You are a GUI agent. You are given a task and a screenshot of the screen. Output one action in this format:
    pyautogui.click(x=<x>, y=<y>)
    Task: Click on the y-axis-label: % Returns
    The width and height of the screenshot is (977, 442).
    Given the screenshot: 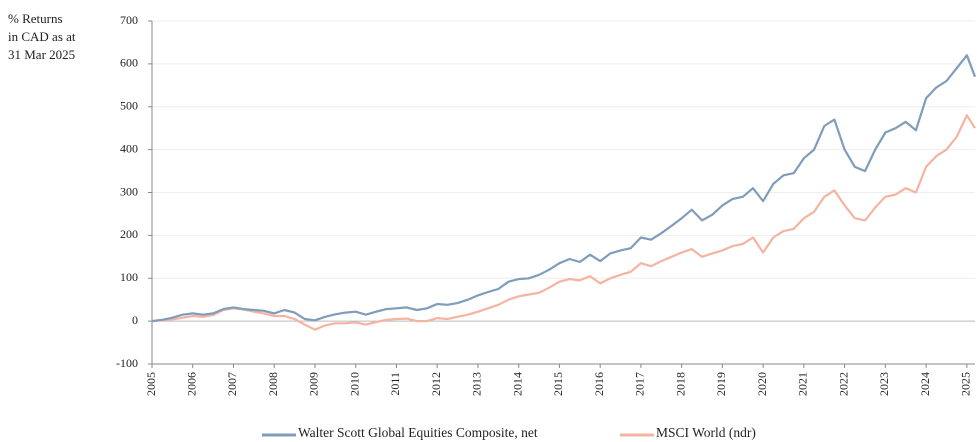 What is the action you would take?
    pyautogui.click(x=35, y=18)
    